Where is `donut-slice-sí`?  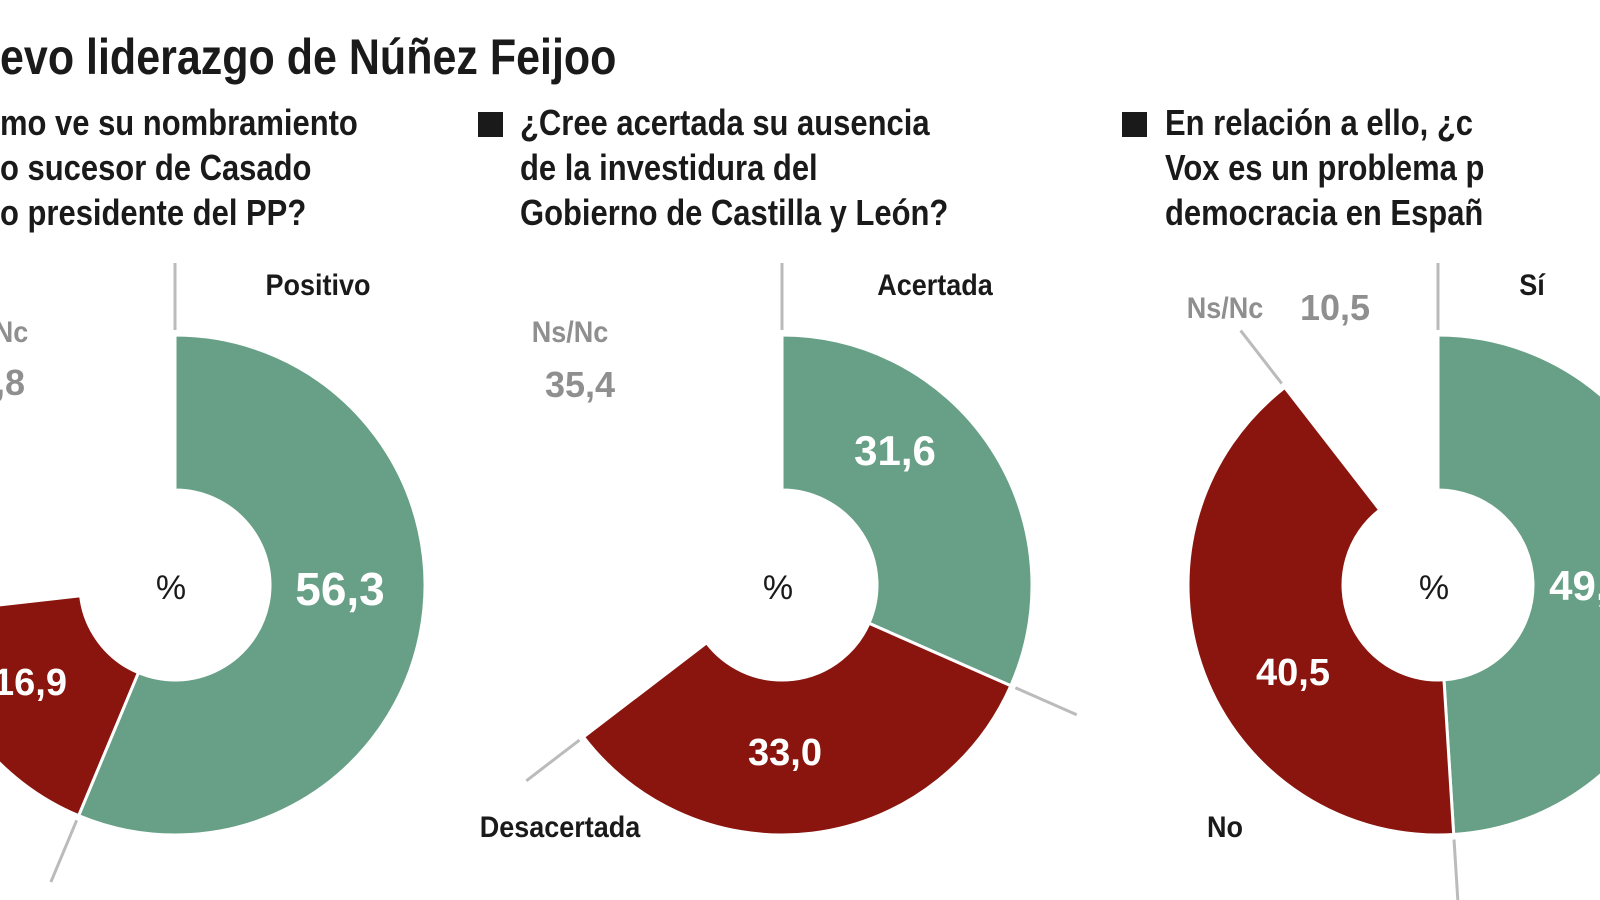
donut-slice-sí is located at coordinates (1518, 585).